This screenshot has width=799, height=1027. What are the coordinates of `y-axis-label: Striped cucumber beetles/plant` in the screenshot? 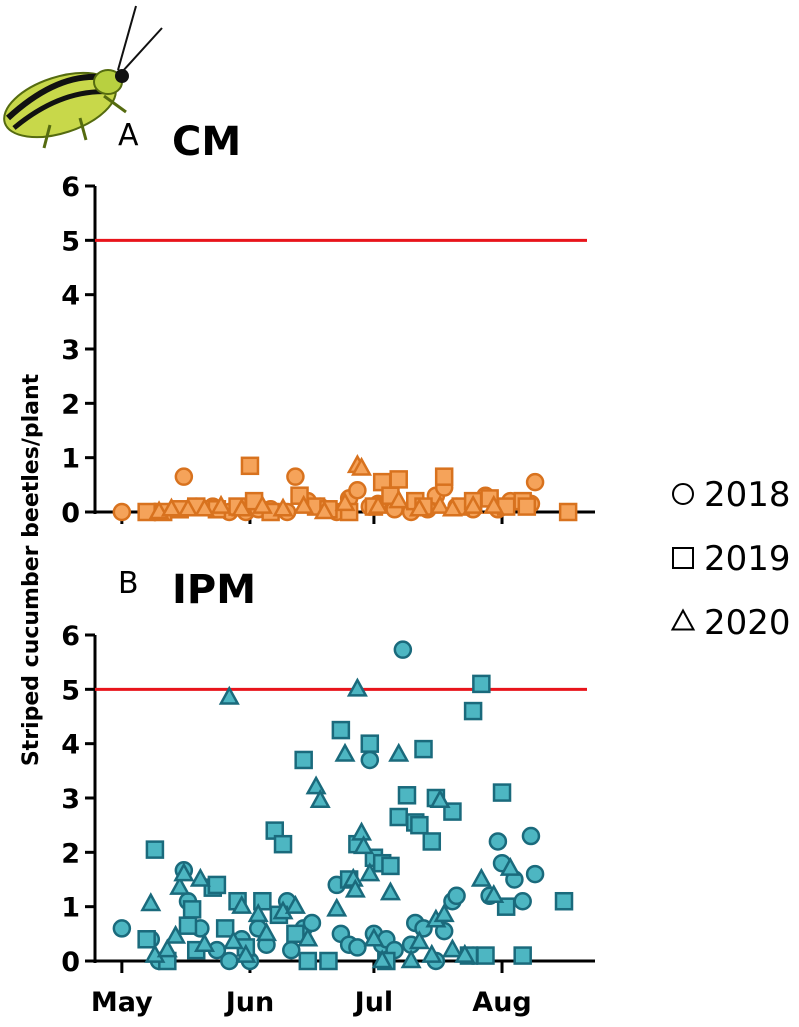 It's located at (31, 569).